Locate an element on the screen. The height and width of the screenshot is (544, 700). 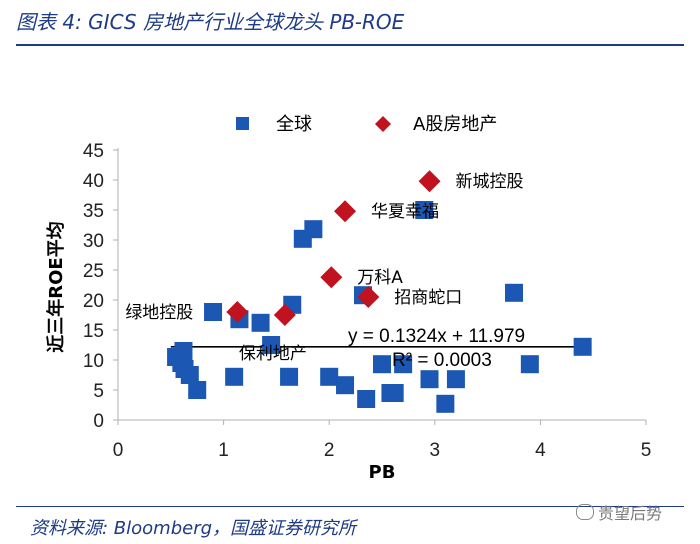
title-divider is located at coordinates (350, 45).